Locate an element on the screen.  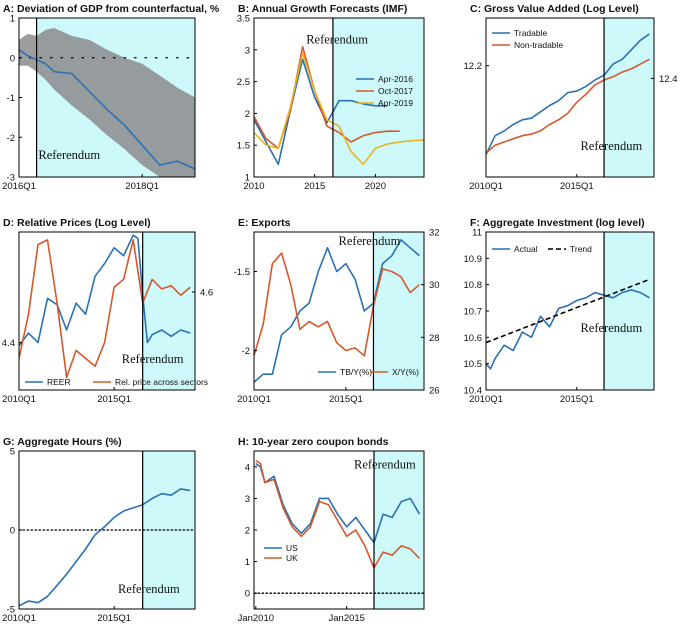
x-tick-label: 2020 is located at coordinates (375, 186).